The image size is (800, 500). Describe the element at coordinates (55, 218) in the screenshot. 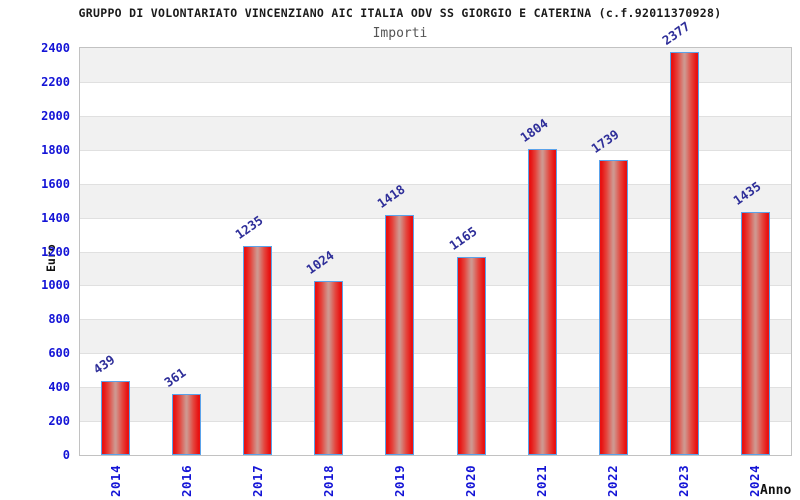

I see `y-tick-label: 1400` at that location.